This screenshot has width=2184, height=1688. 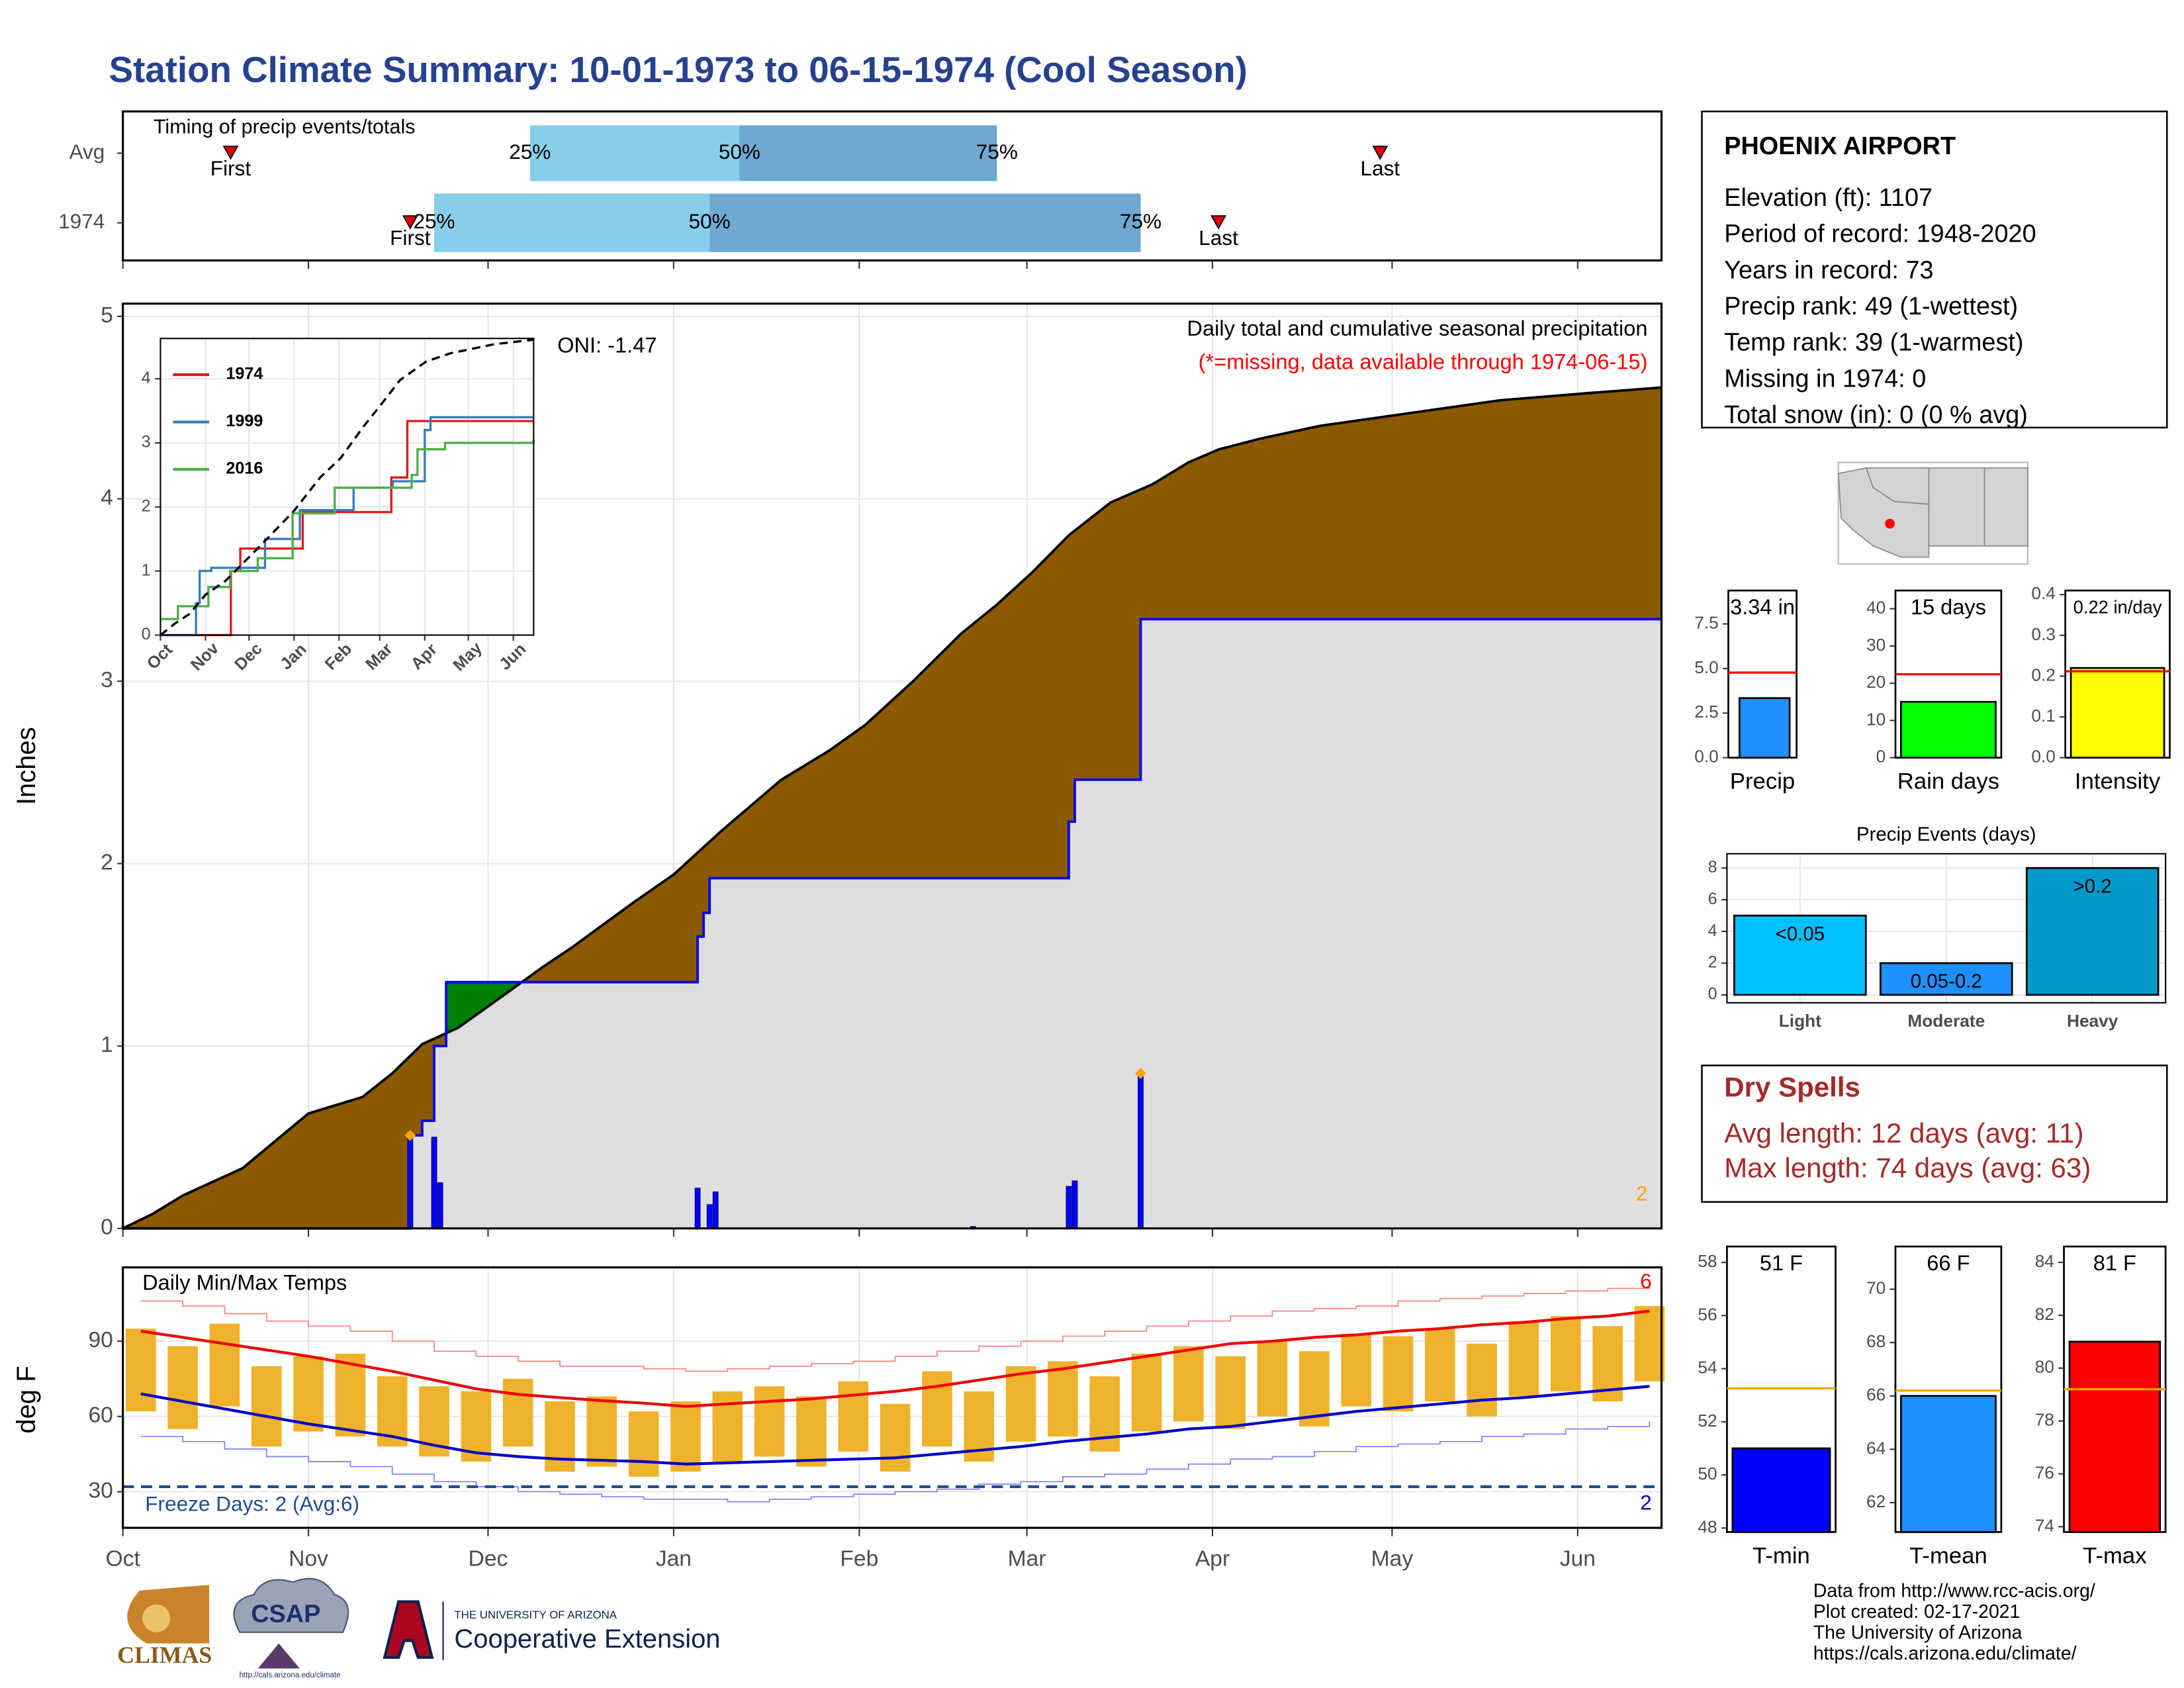 I want to click on corner-label: 6, so click(x=1646, y=1281).